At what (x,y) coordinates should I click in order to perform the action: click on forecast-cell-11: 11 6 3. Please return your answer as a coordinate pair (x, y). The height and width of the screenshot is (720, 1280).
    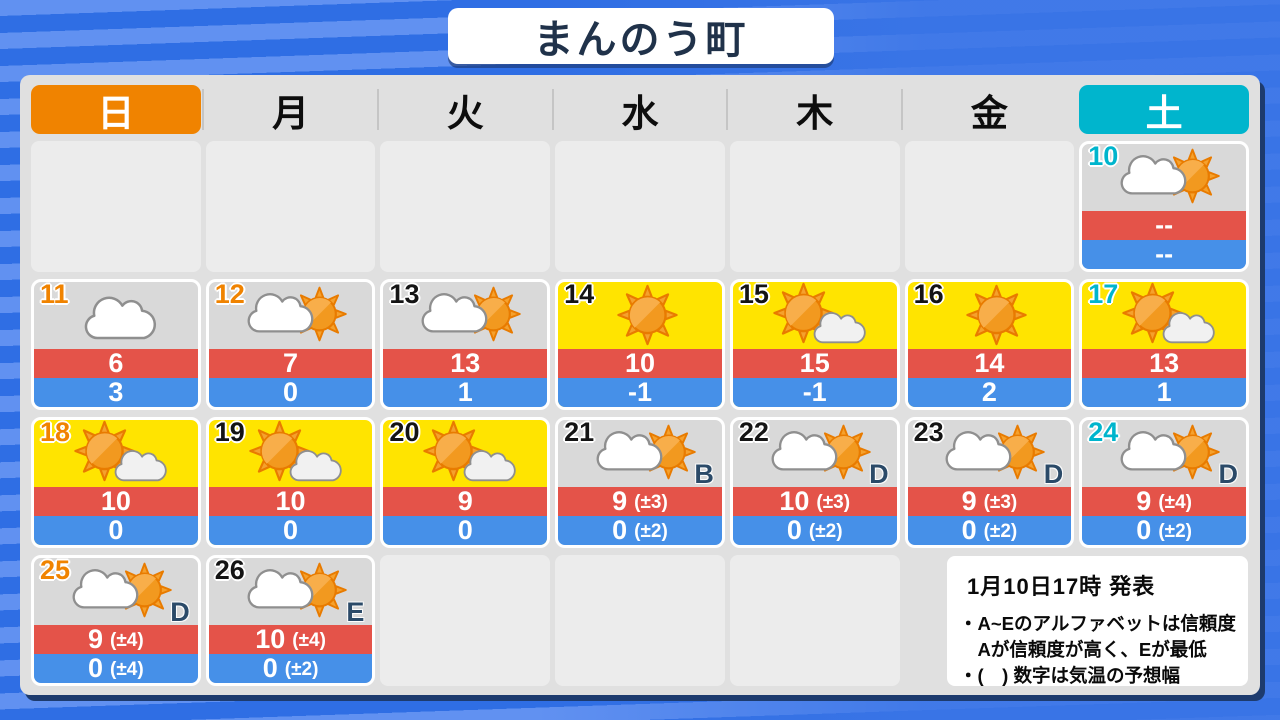
    Looking at the image, I should click on (116, 344).